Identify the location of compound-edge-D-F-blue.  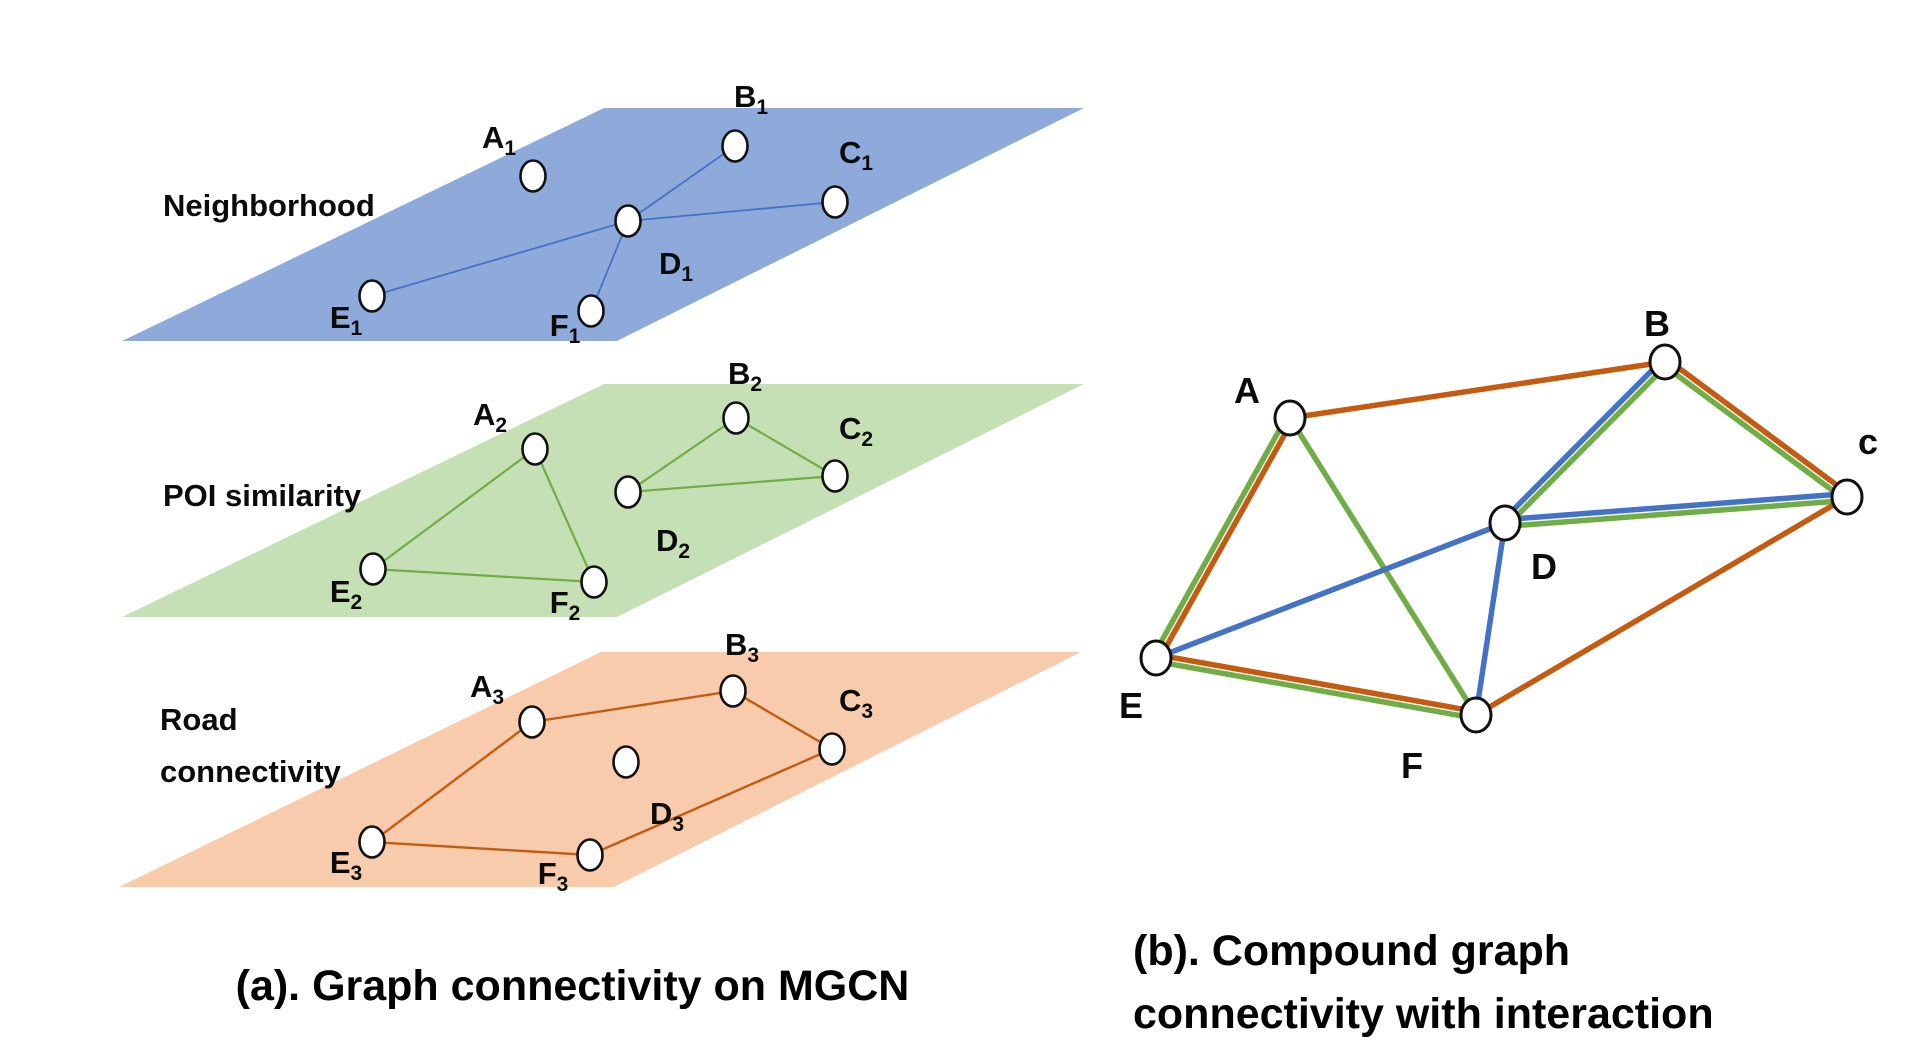
(1490, 619).